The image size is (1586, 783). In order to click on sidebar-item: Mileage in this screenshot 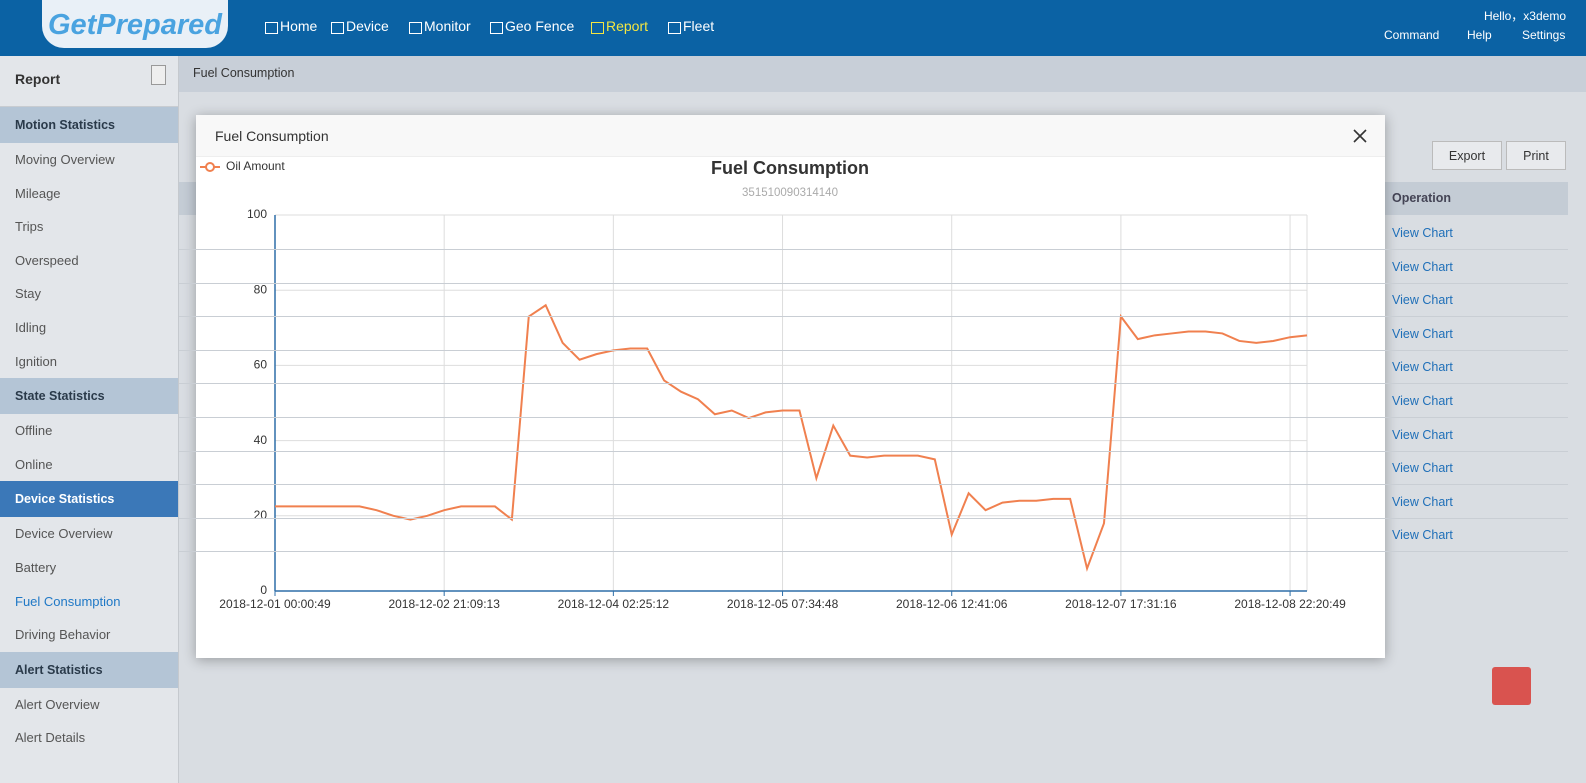, I will do `click(38, 193)`.